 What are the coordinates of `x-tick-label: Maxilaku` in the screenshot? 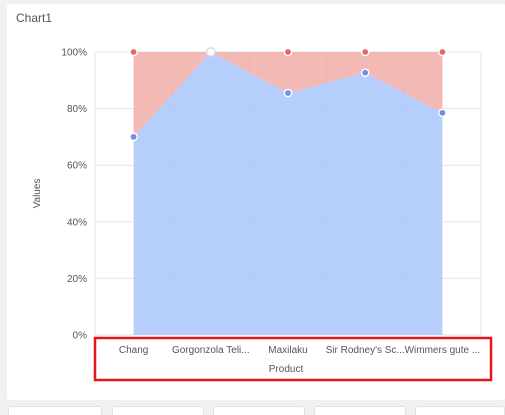 It's located at (287, 350).